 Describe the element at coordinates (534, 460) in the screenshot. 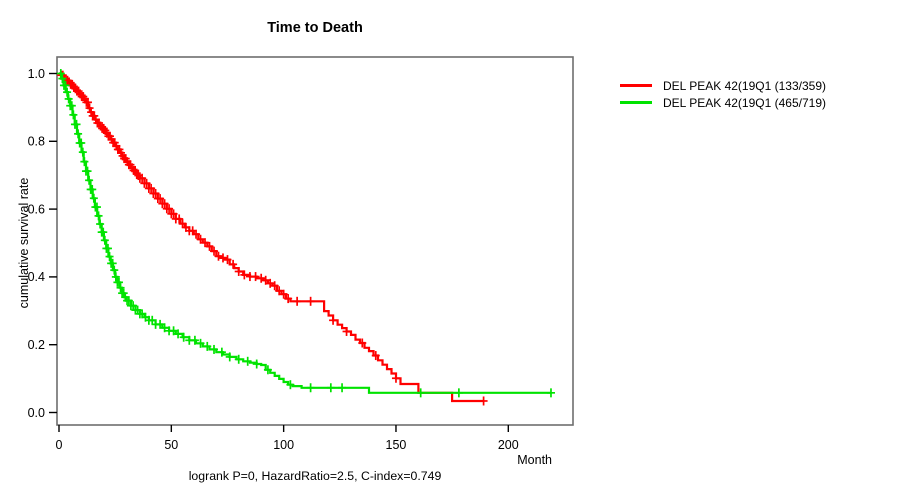

I see `x-axis-title: Month` at that location.